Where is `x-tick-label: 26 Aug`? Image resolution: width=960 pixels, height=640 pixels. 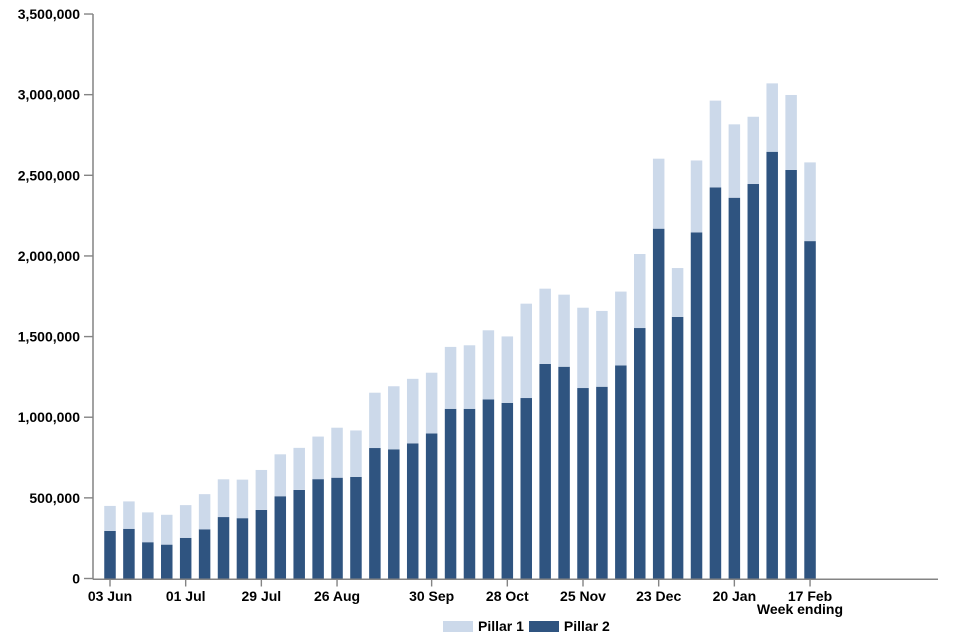
x-tick-label: 26 Aug is located at coordinates (337, 596).